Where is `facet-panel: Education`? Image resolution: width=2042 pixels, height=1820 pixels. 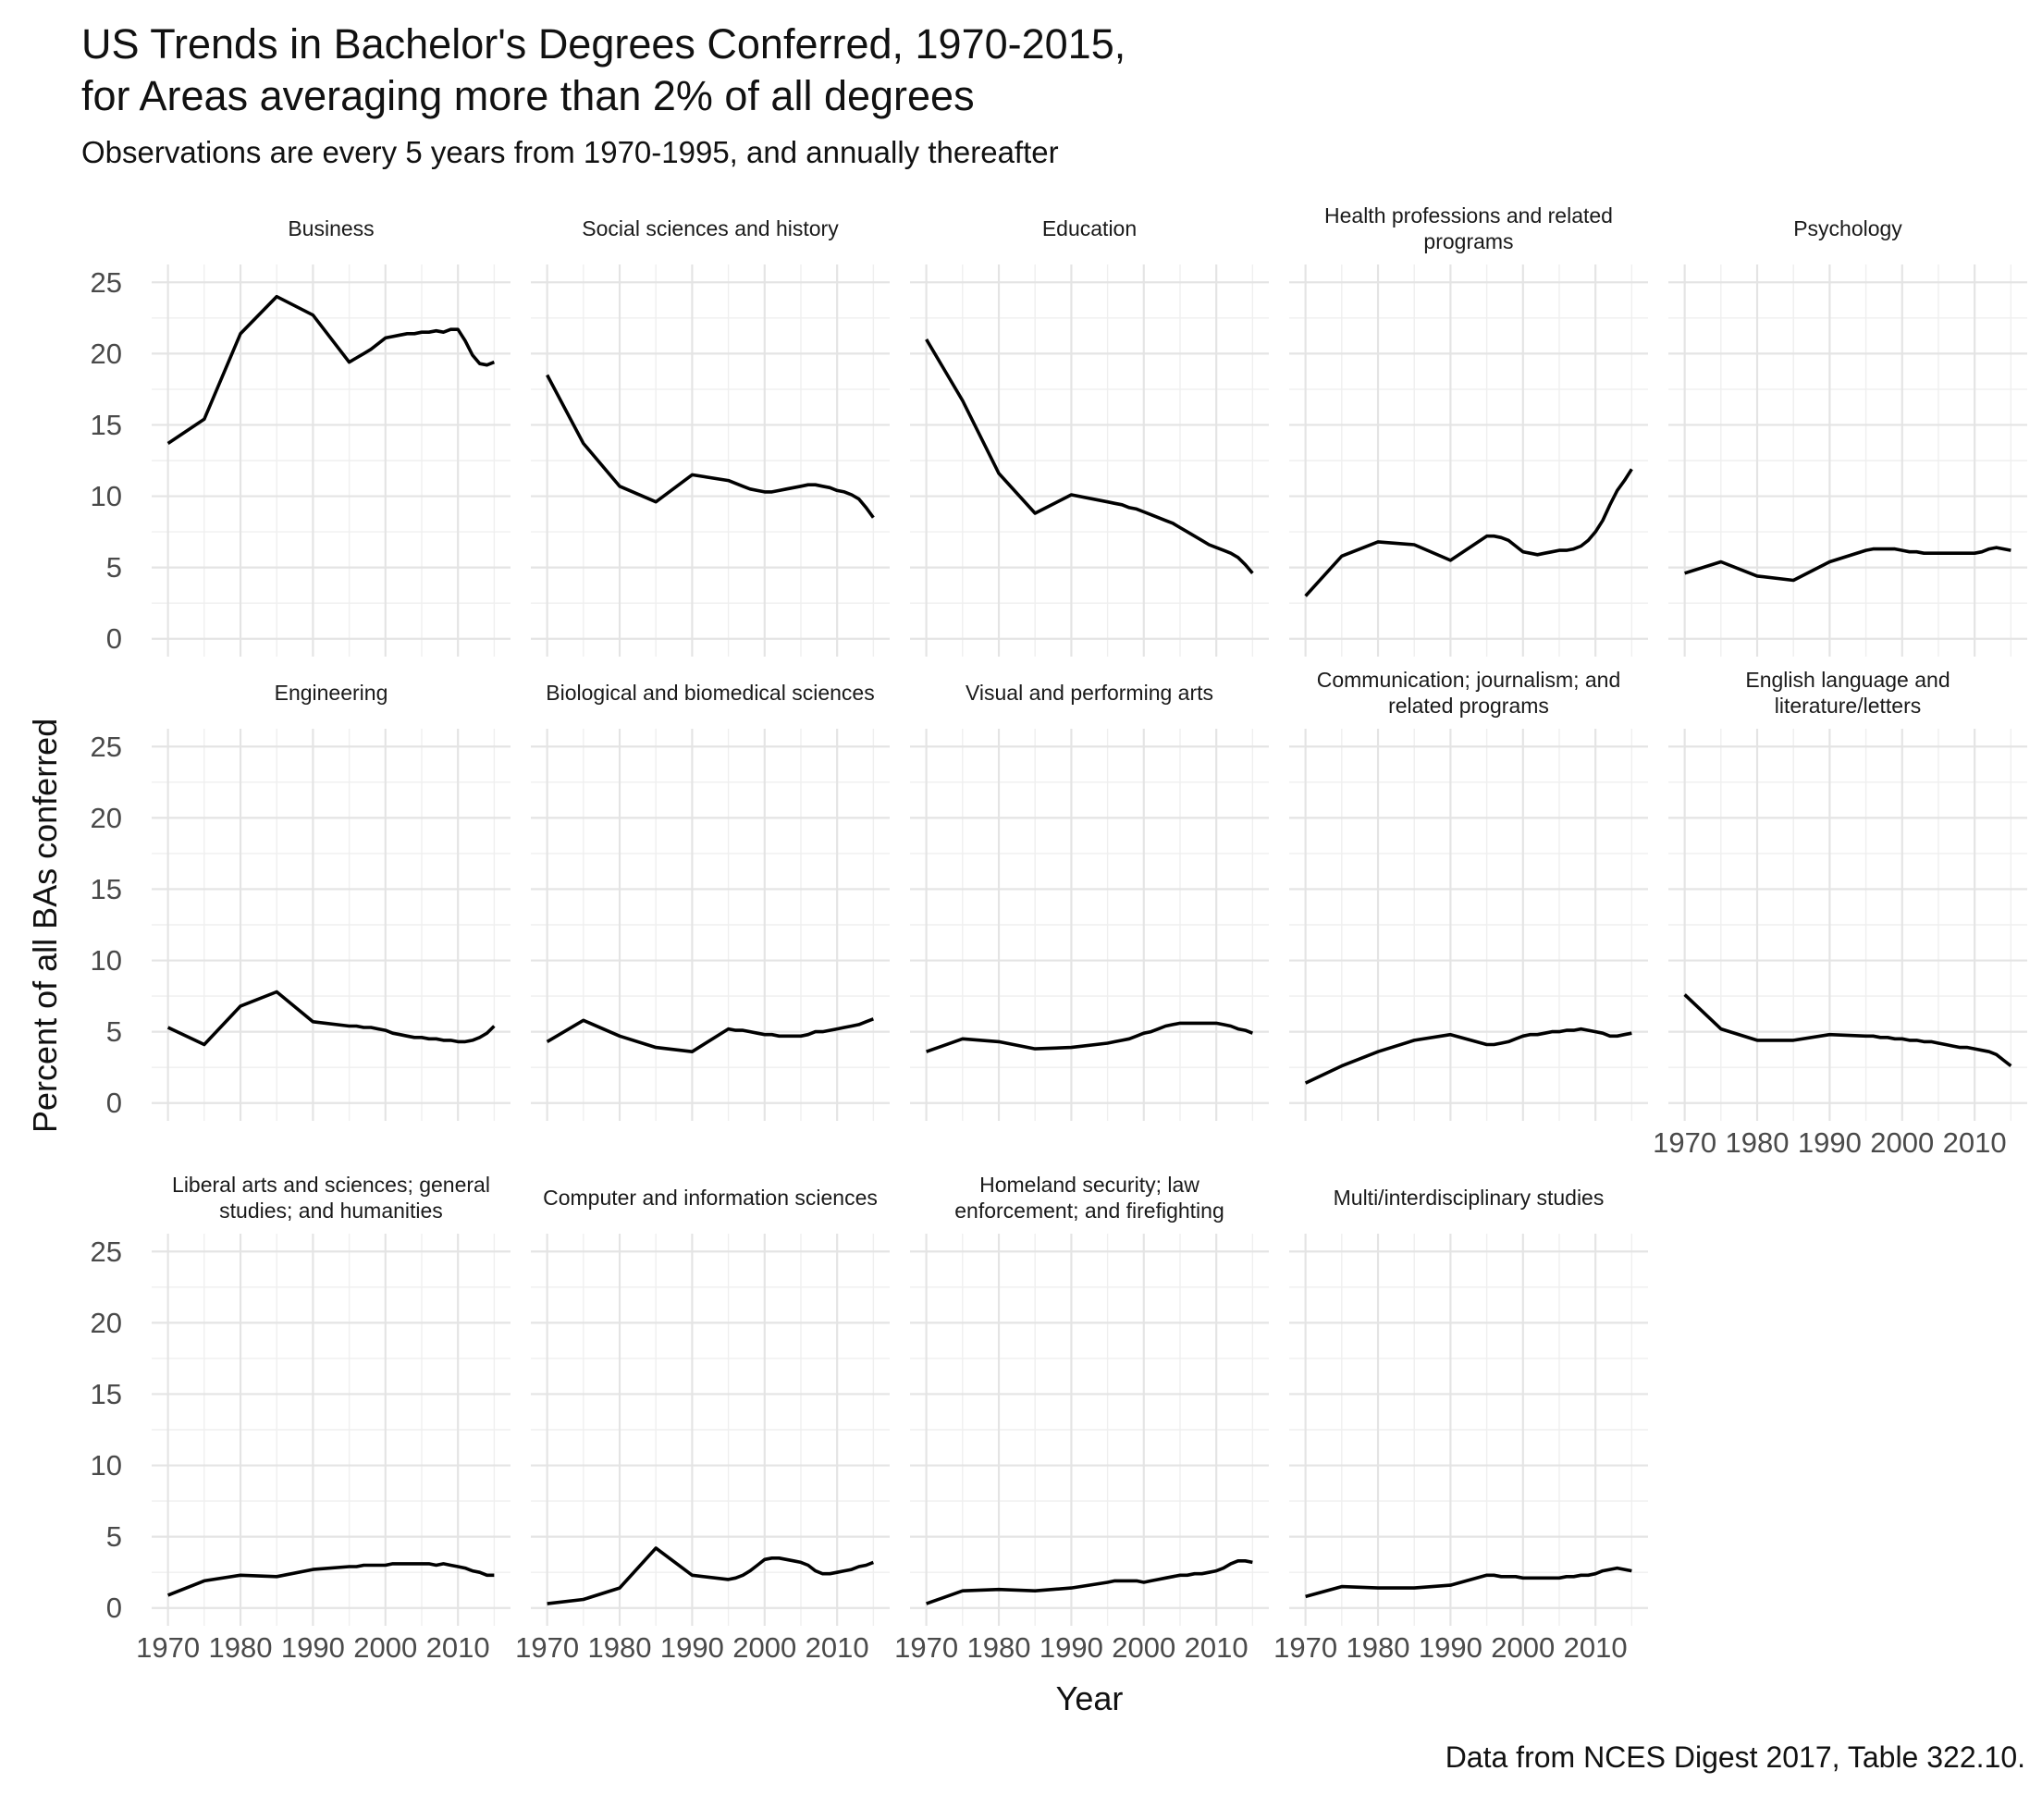 facet-panel: Education is located at coordinates (1089, 424).